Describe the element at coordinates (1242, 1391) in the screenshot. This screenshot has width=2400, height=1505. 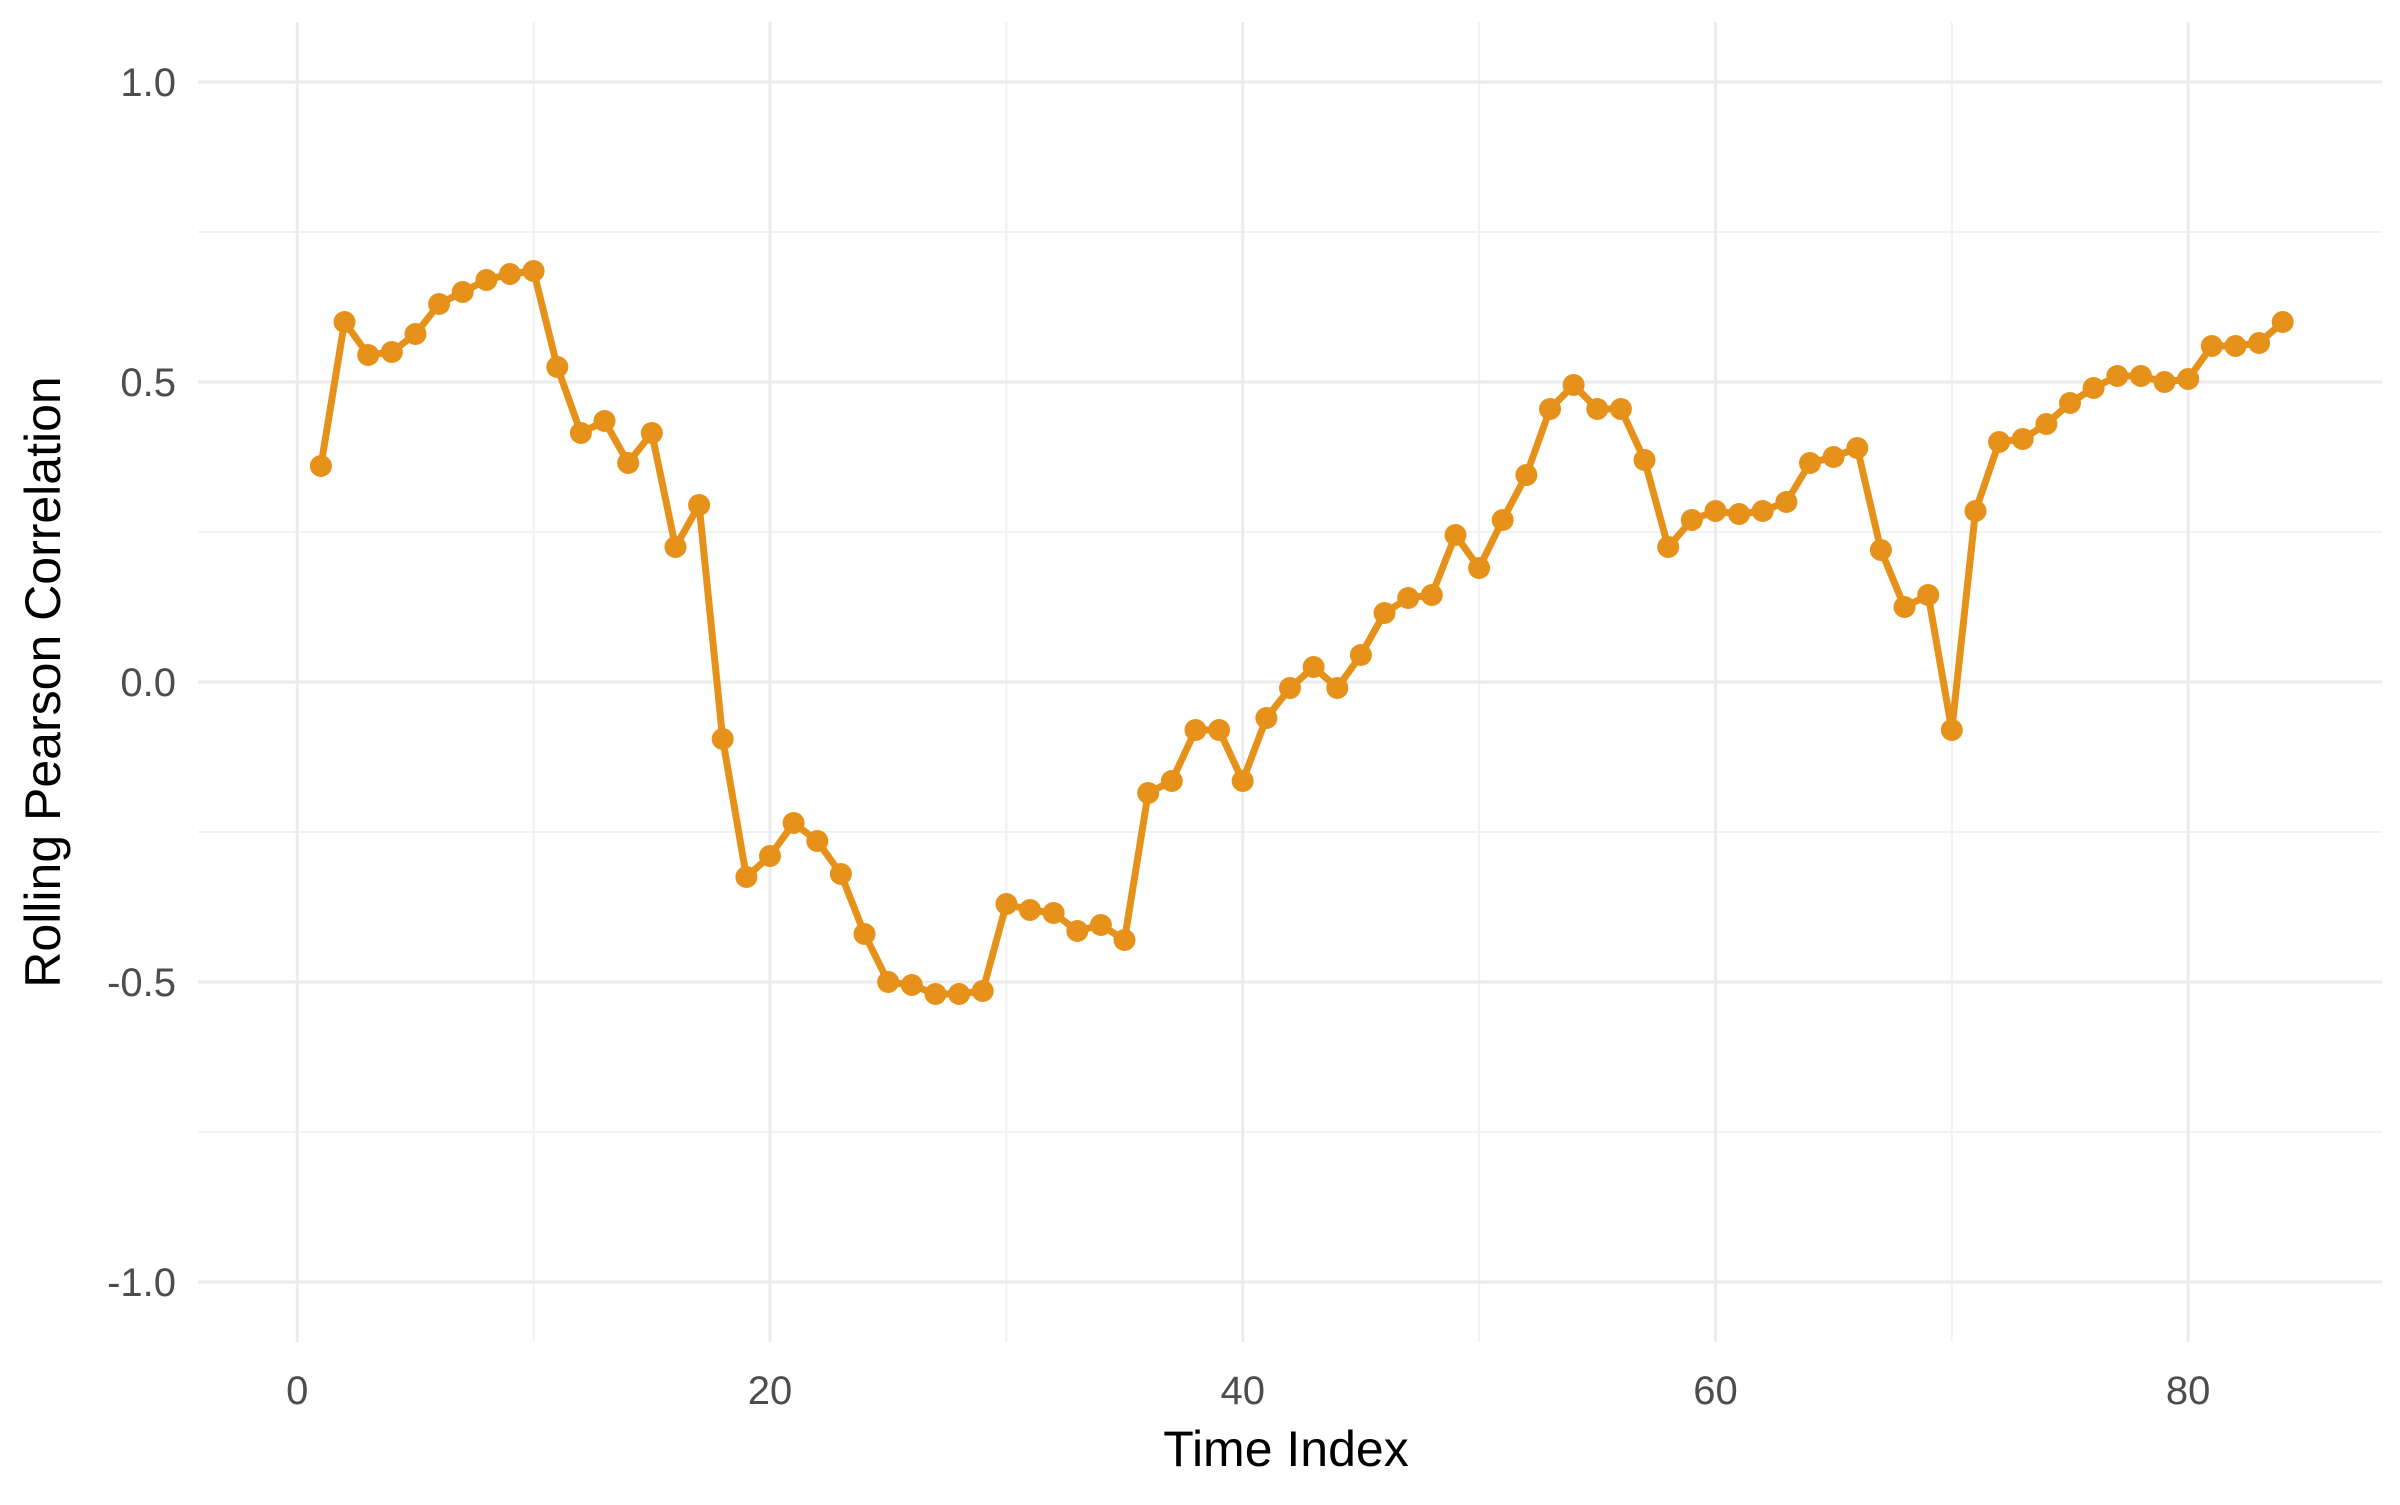
I see `x-tick-label: 40` at that location.